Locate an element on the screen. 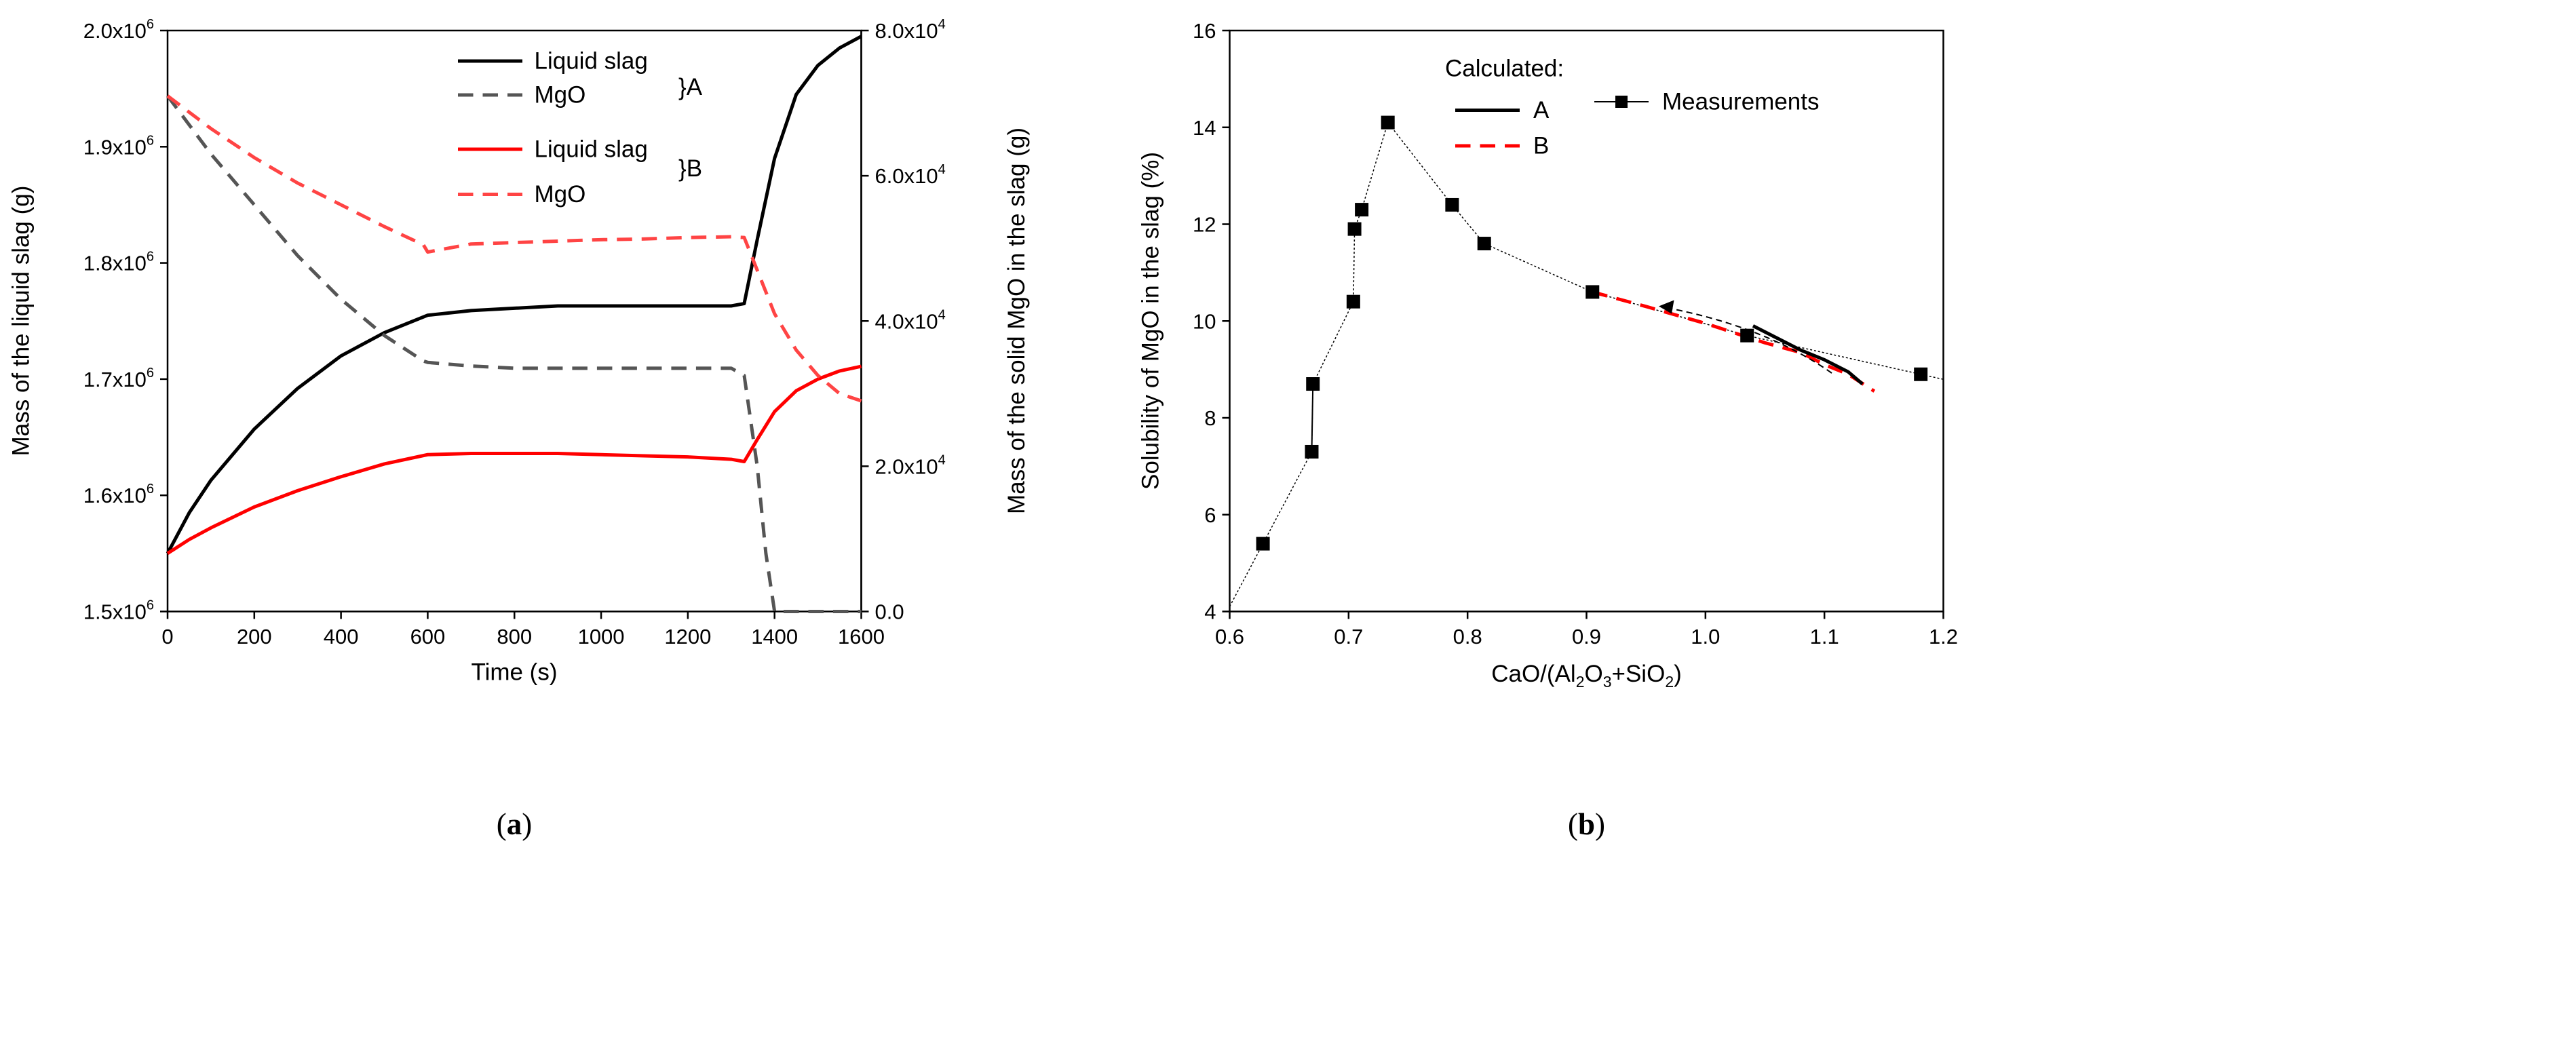 The width and height of the screenshot is (2576, 1048). y-tick-label-b: 16 is located at coordinates (1204, 31).